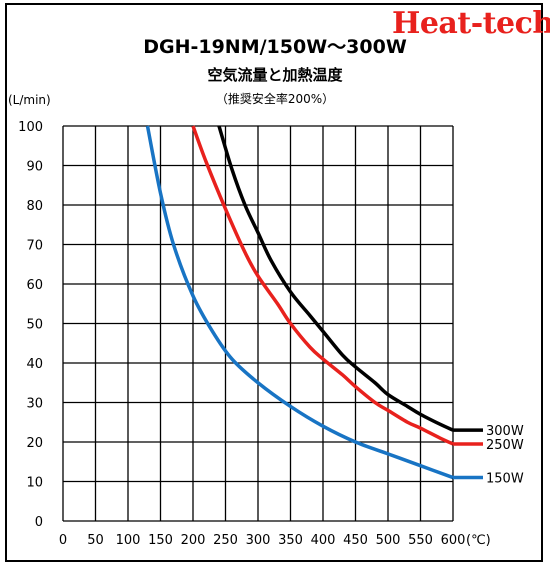 The height and width of the screenshot is (568, 550). Describe the element at coordinates (128, 540) in the screenshot. I see `x-tick-label: 100` at that location.